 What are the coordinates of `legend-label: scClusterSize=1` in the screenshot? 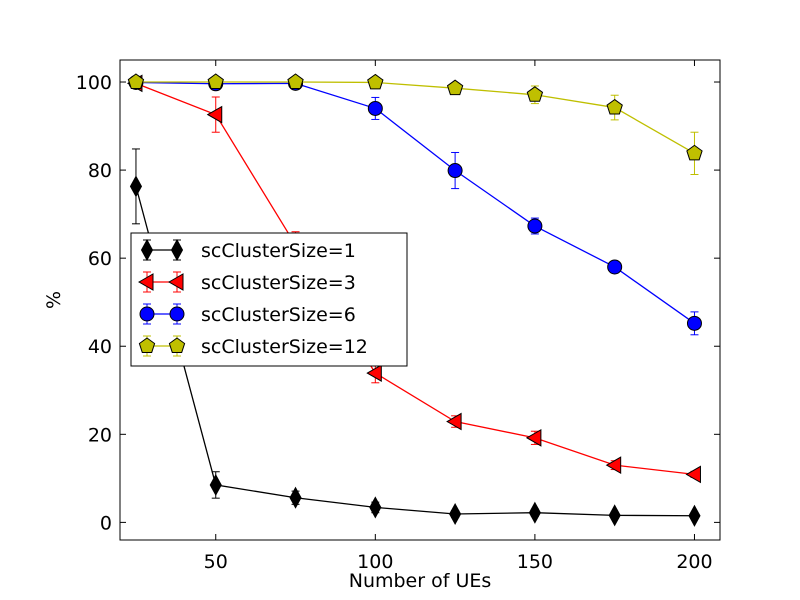 It's located at (278, 251).